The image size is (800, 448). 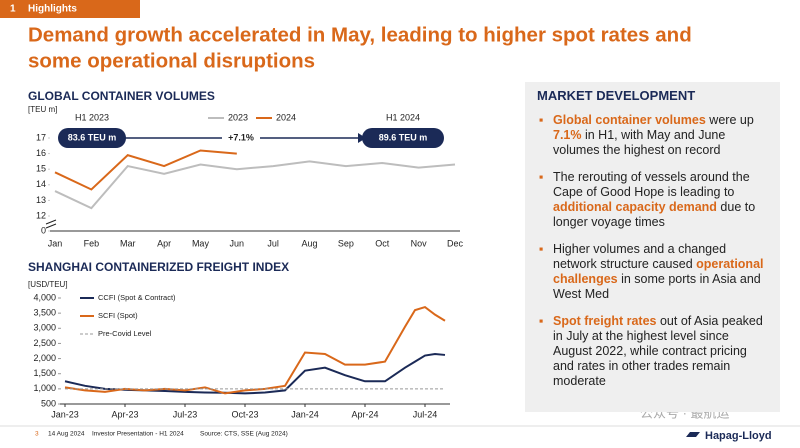 What do you see at coordinates (605, 321) in the screenshot?
I see `bullet-text: Spot freight rates` at bounding box center [605, 321].